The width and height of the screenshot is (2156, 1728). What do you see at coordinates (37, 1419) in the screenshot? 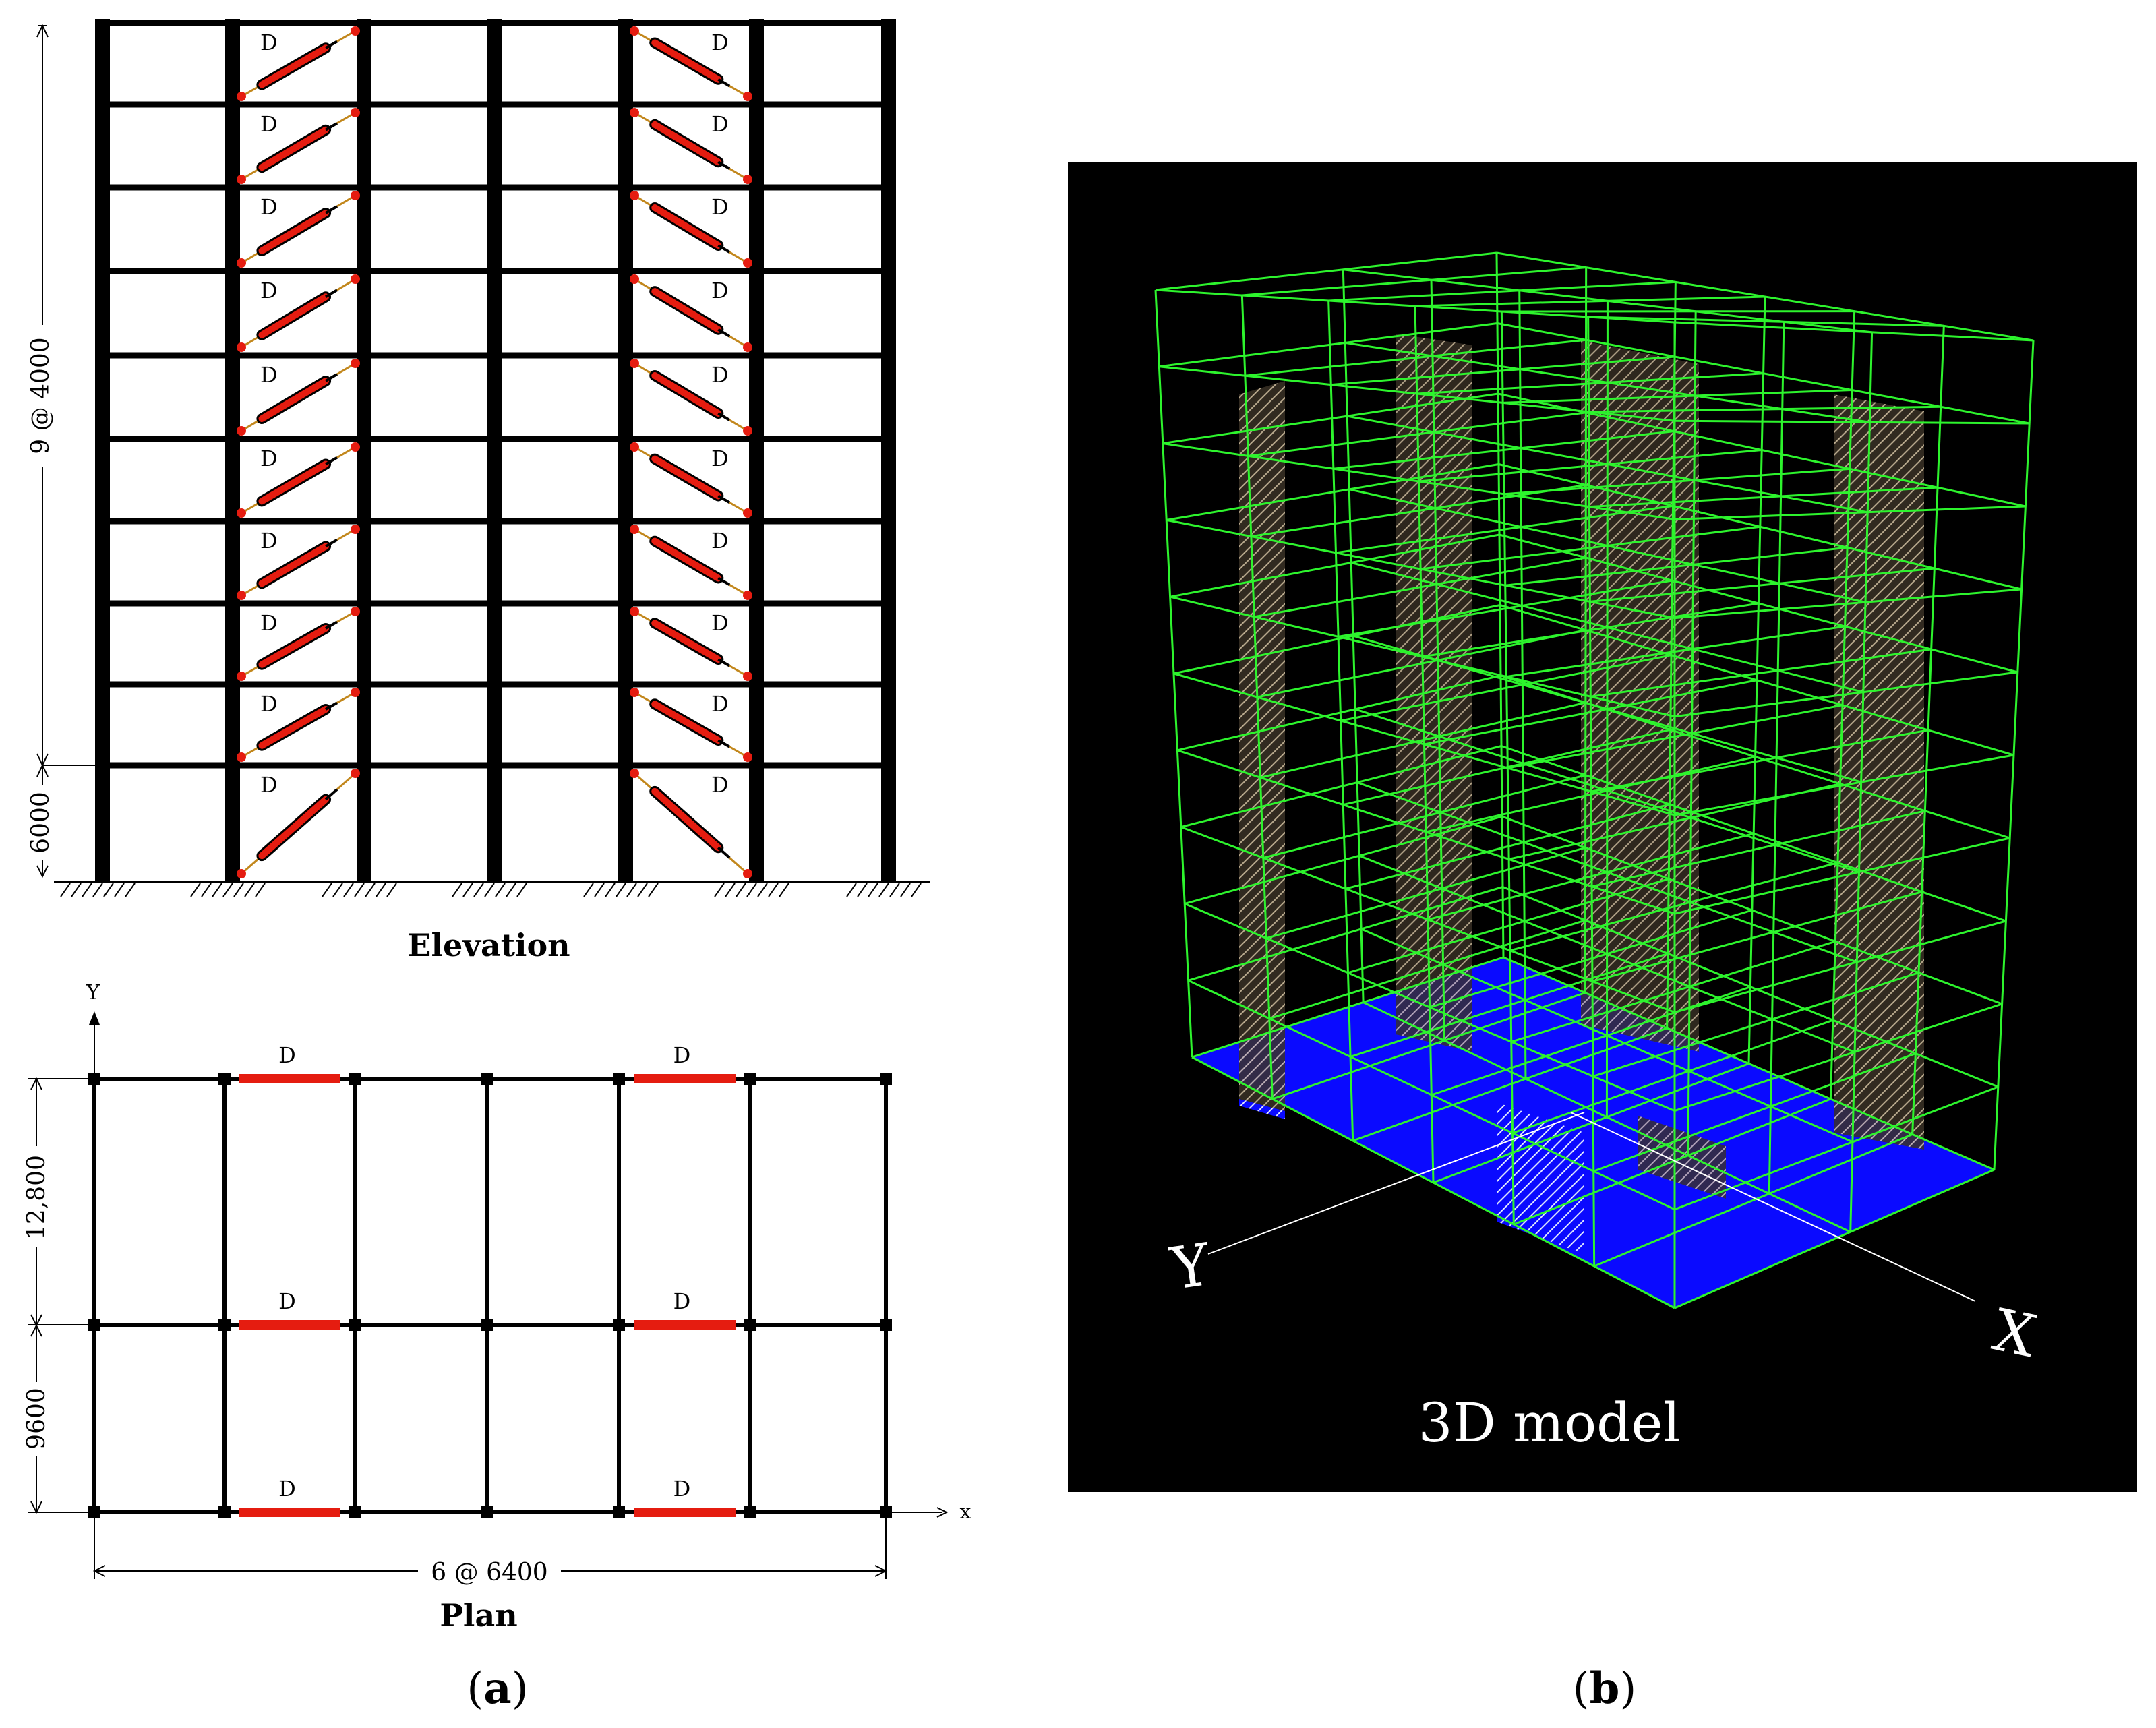
I see `plan-dim-bottom: 9600` at bounding box center [37, 1419].